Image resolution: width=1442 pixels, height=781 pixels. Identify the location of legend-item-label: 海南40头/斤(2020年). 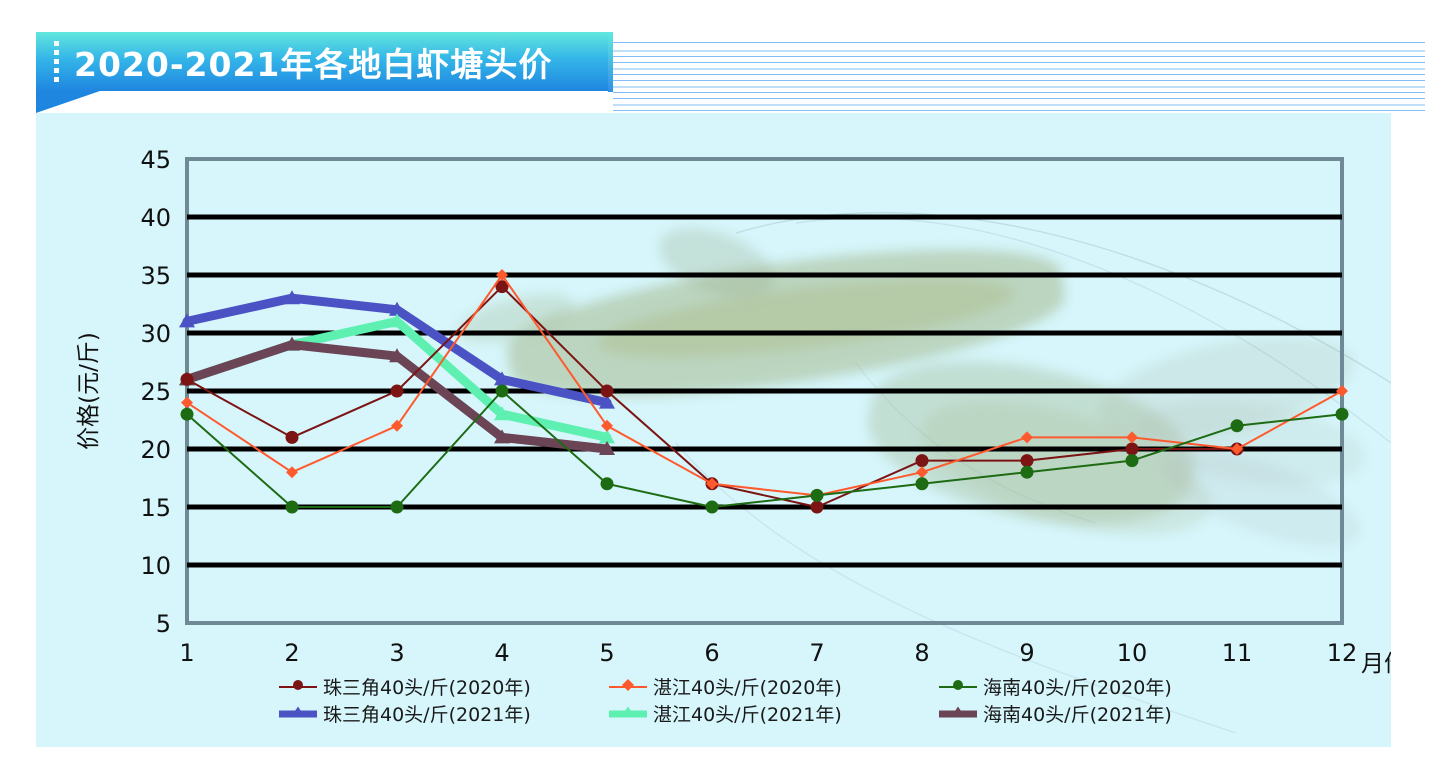
(1077, 688).